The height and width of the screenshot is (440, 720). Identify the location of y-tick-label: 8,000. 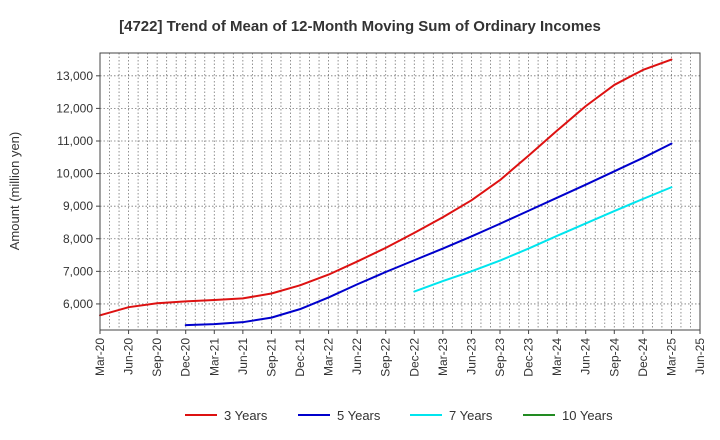
(78, 239).